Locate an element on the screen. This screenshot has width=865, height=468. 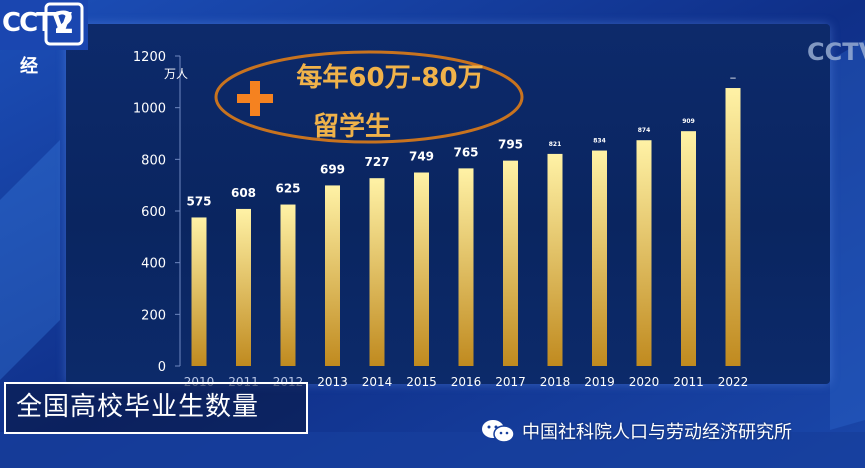
y-tick-label: 400 is located at coordinates (153, 264).